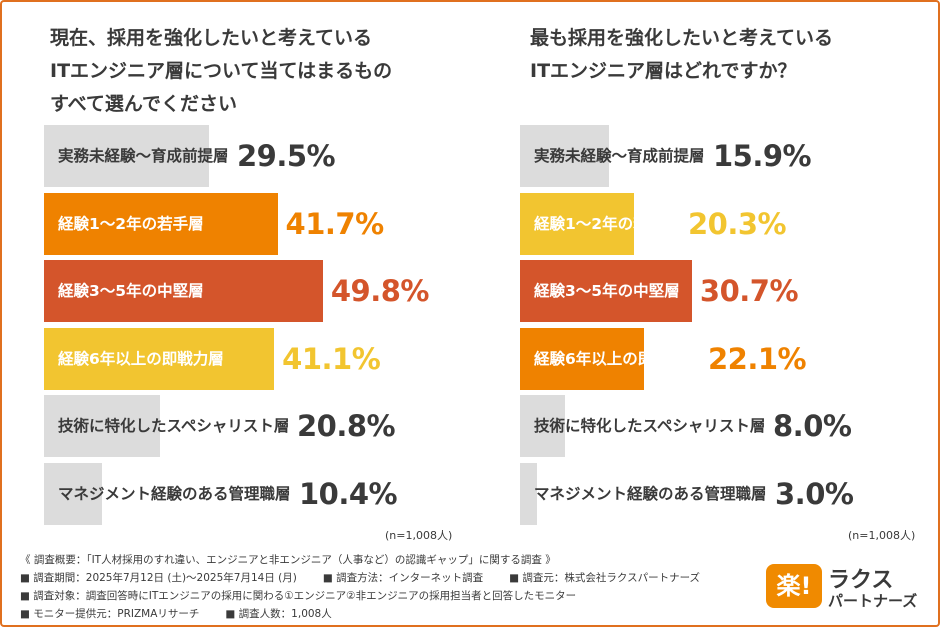  What do you see at coordinates (286, 156) in the screenshot?
I see `bar-value-label: 29.5%` at bounding box center [286, 156].